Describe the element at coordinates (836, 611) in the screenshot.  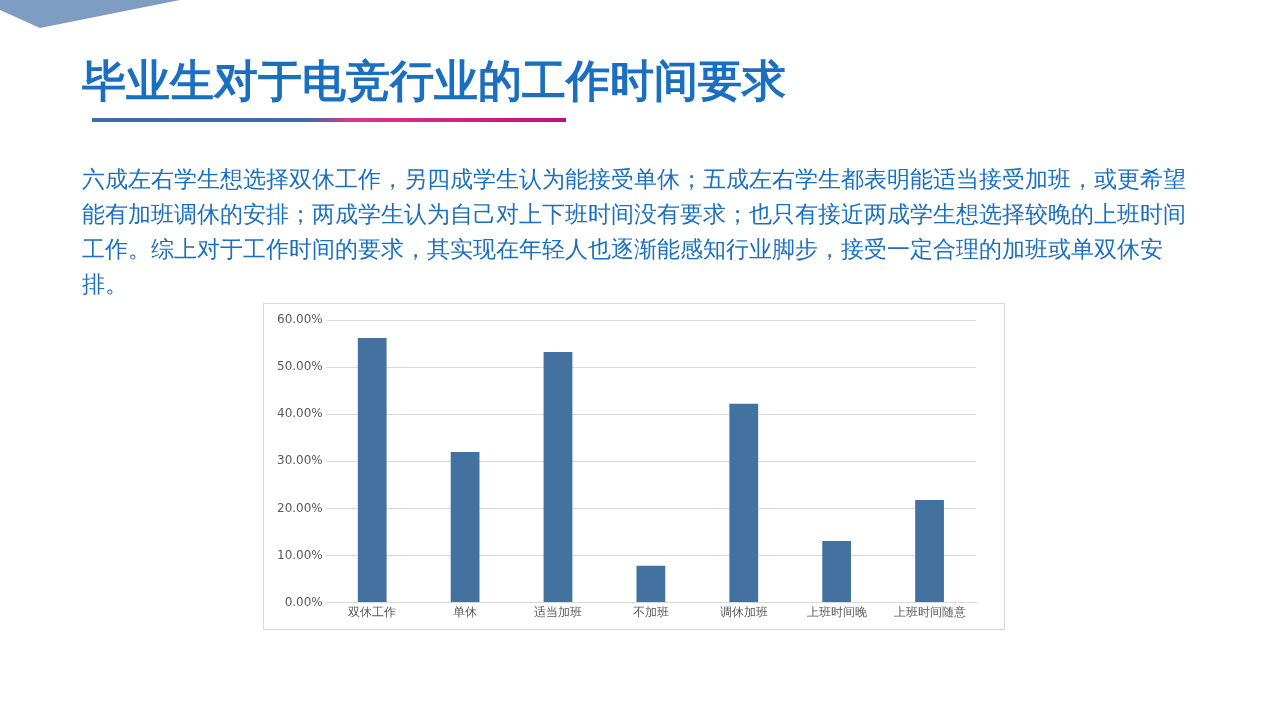
I see `x-tick-label: 上班时间晚` at that location.